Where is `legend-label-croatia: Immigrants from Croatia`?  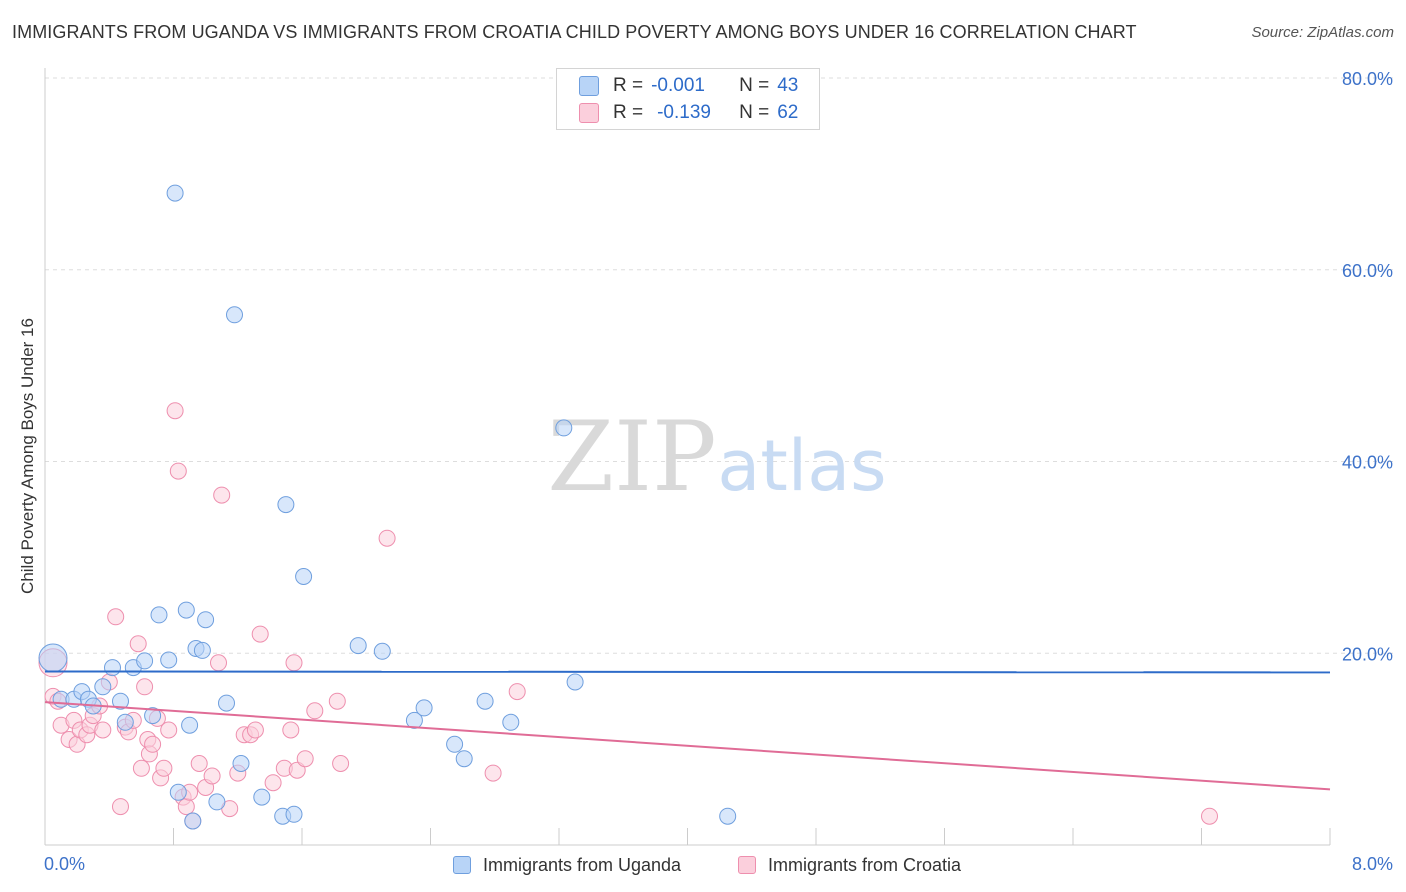
legend-label-croatia: Immigrants from Croatia is located at coordinates (865, 864).